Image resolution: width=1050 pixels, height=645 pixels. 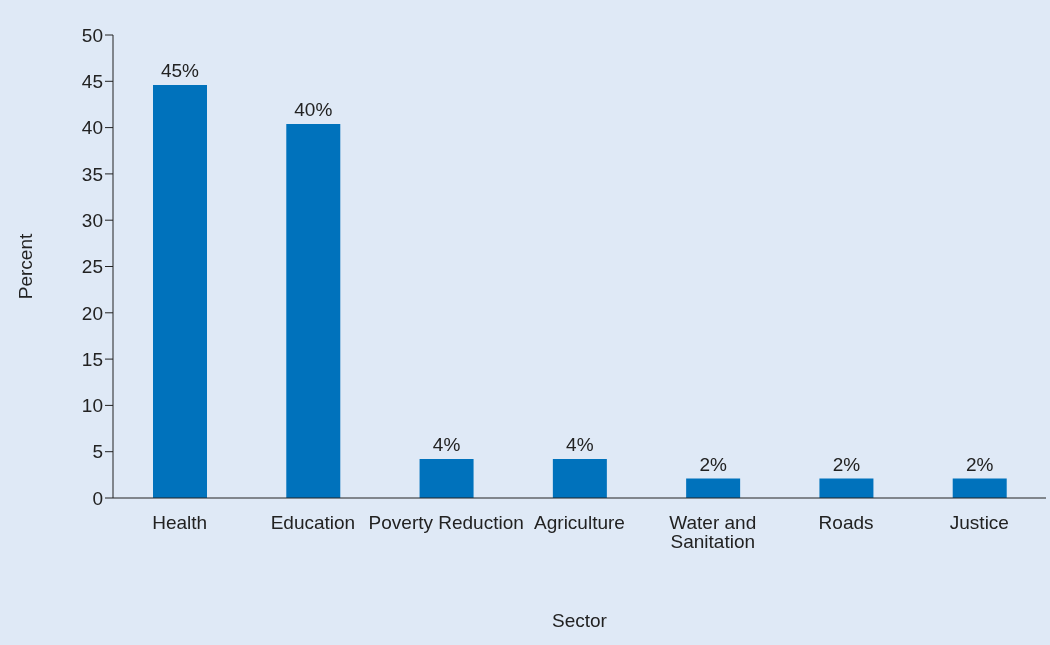 What do you see at coordinates (92, 359) in the screenshot?
I see `y-tick-label: 15` at bounding box center [92, 359].